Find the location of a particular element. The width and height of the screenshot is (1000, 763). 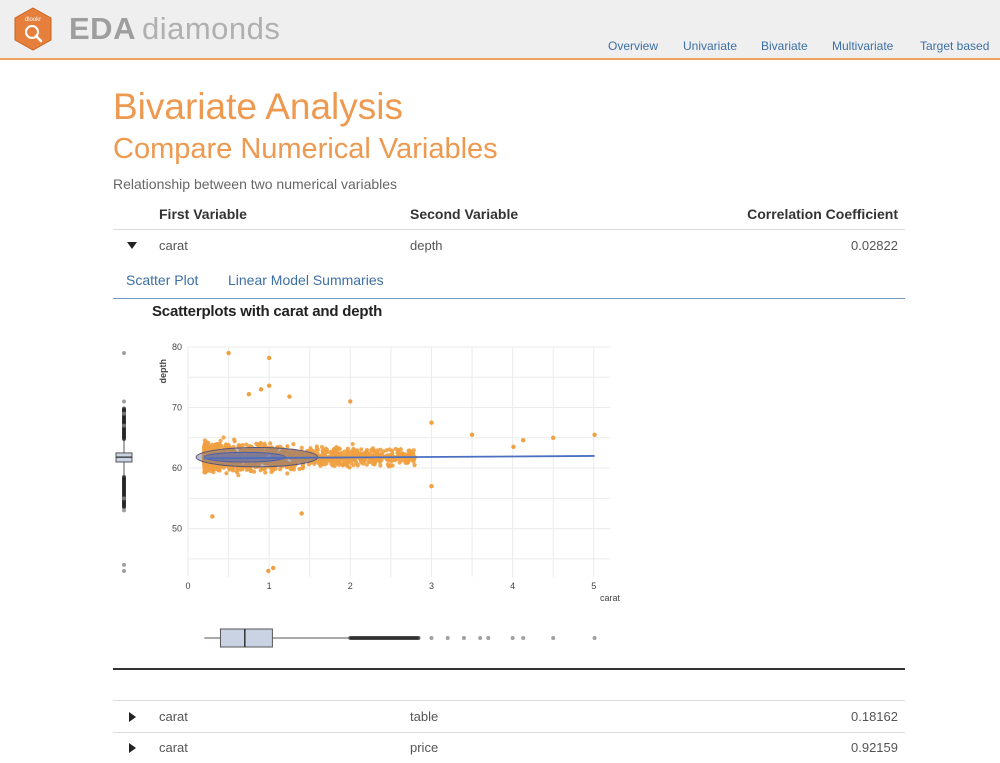

cell-correlation: 0.92159 is located at coordinates (874, 747).